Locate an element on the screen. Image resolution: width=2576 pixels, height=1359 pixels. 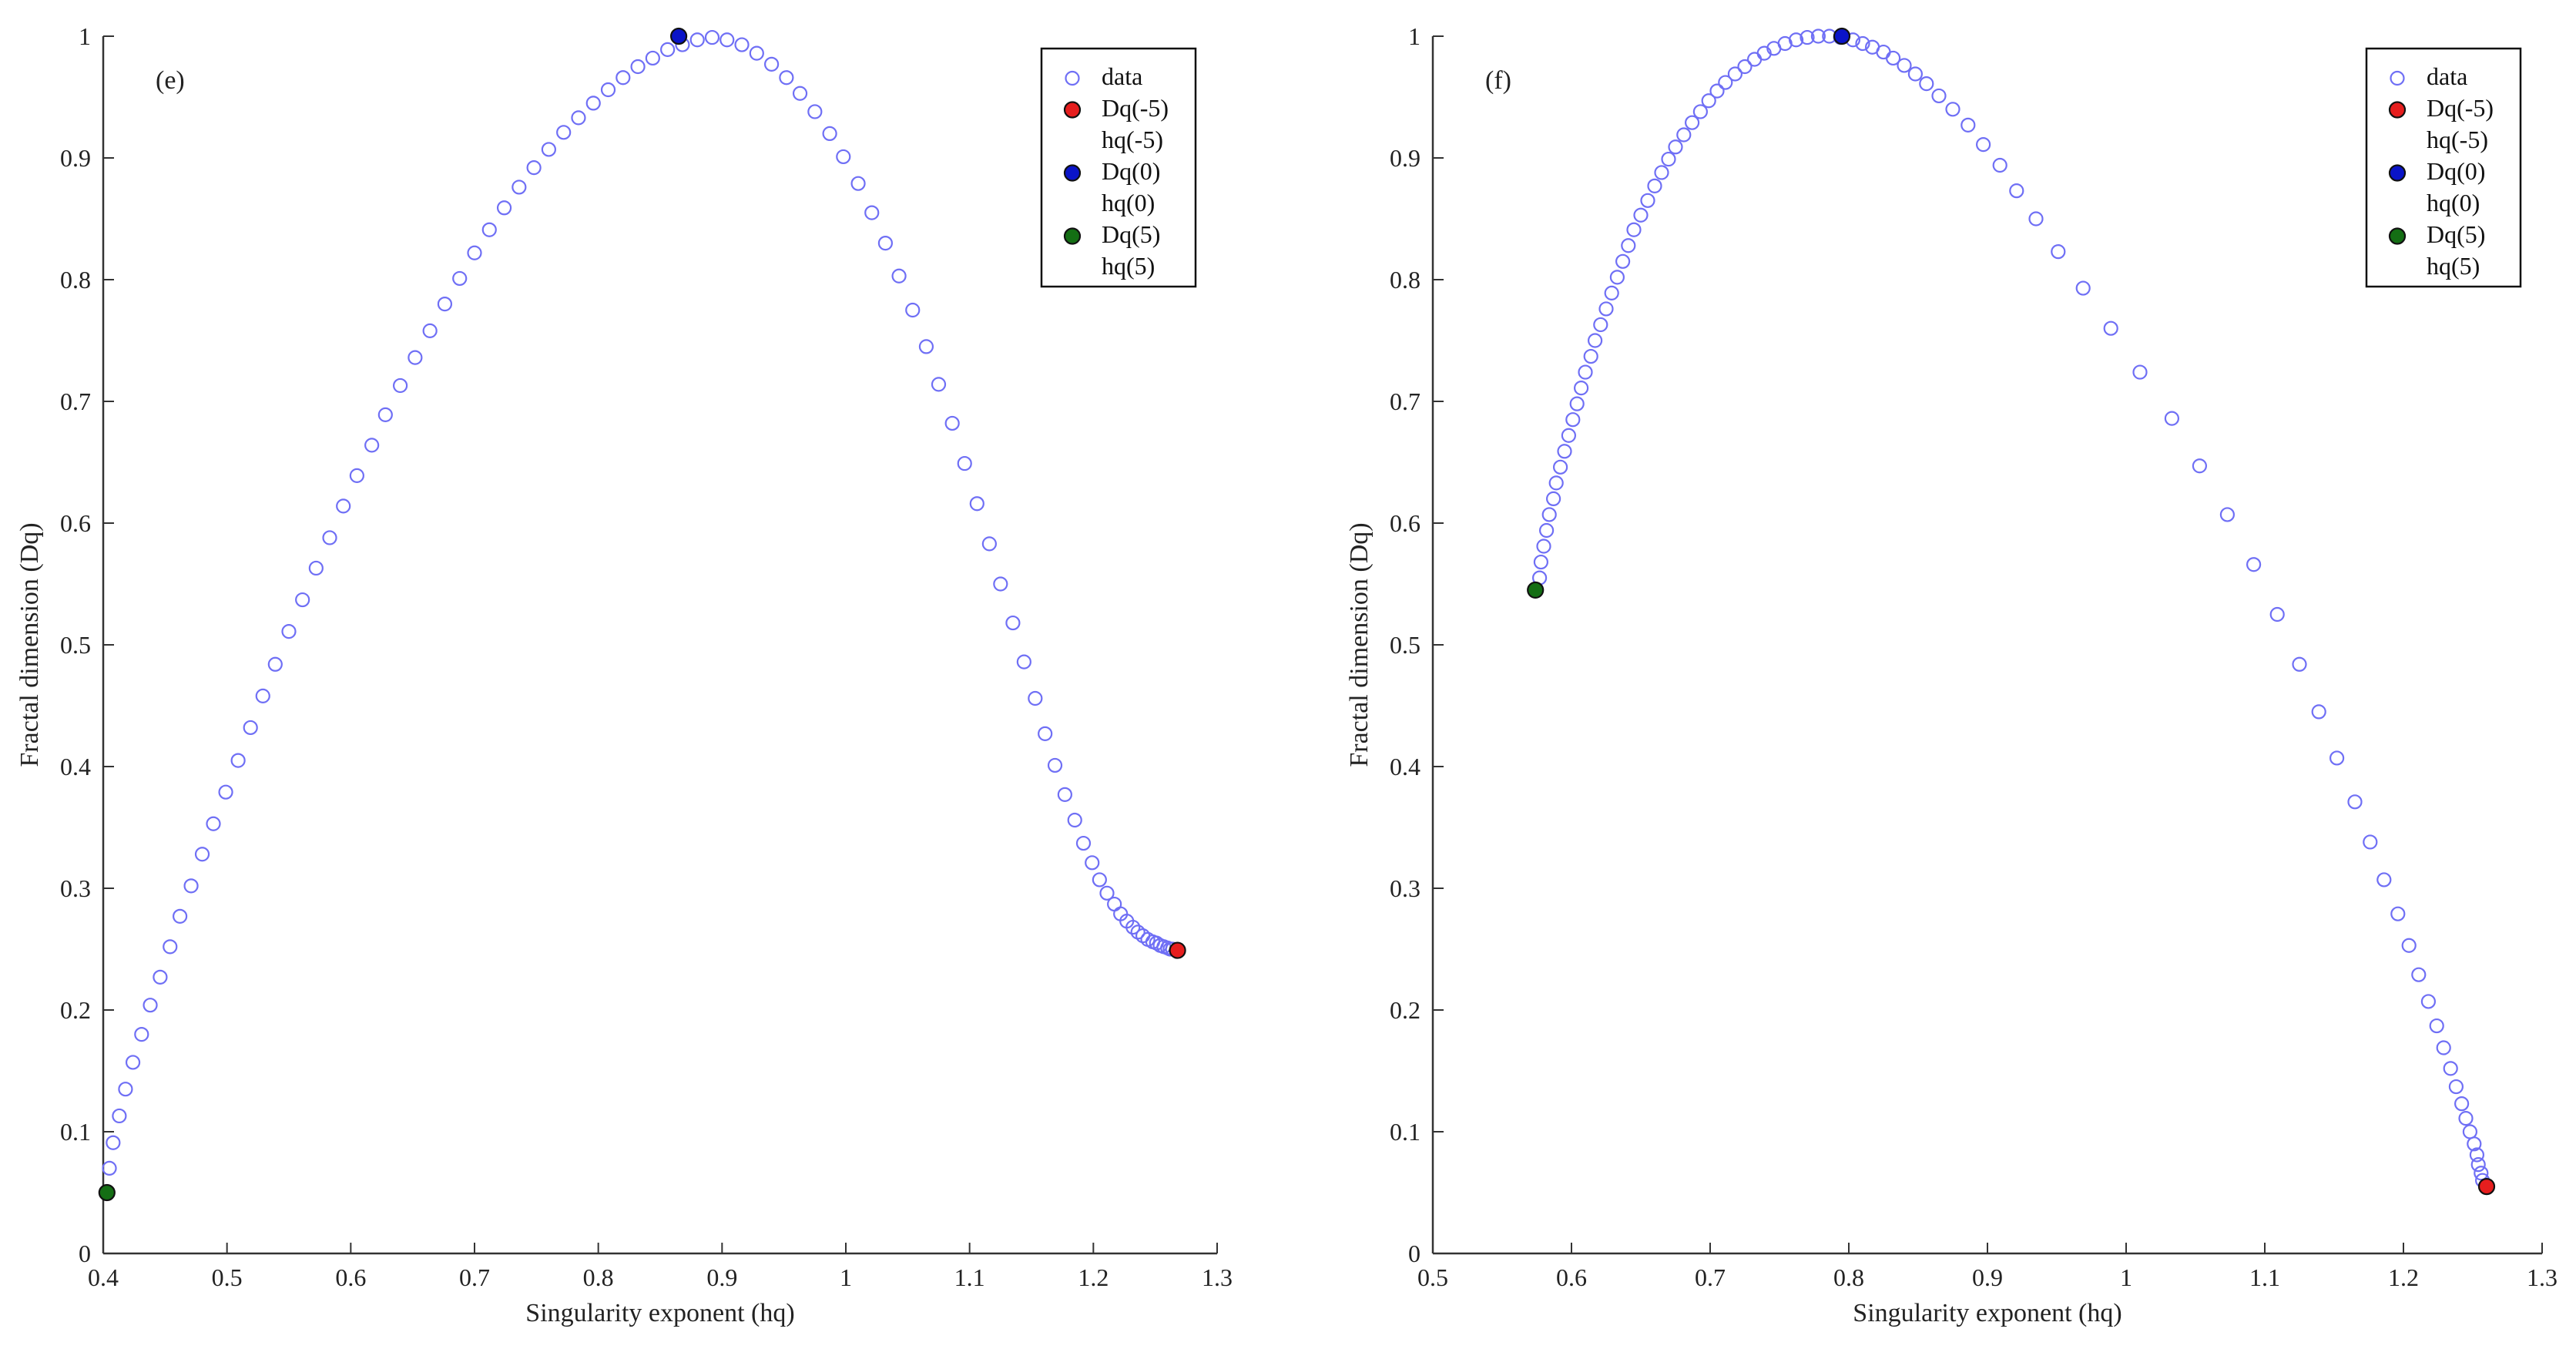
x-tick-label: 0.7 is located at coordinates (1710, 1277).